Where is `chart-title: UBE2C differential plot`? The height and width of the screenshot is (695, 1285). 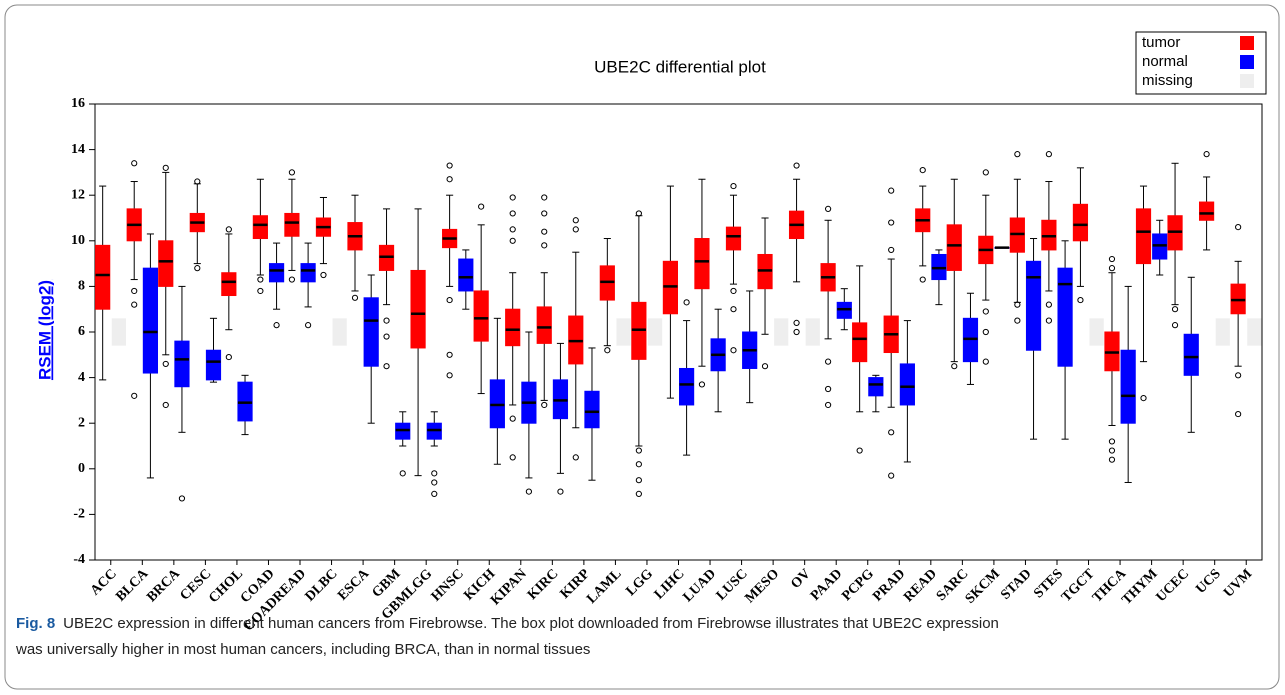 chart-title: UBE2C differential plot is located at coordinates (680, 66).